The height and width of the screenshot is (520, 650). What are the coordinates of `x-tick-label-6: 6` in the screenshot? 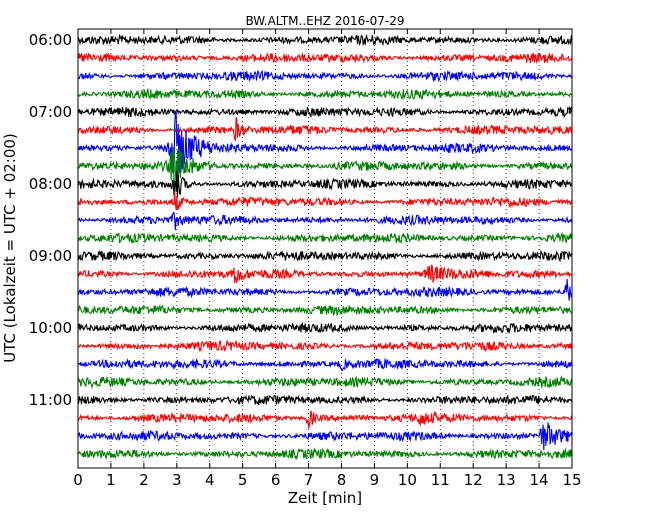 It's located at (276, 480).